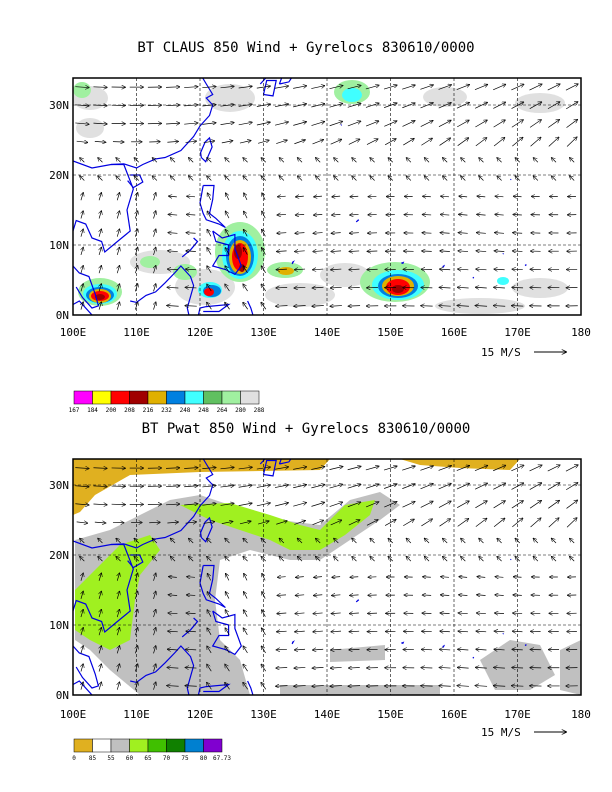  Describe the element at coordinates (129, 410) in the screenshot. I see `colorbar-label: 208` at that location.